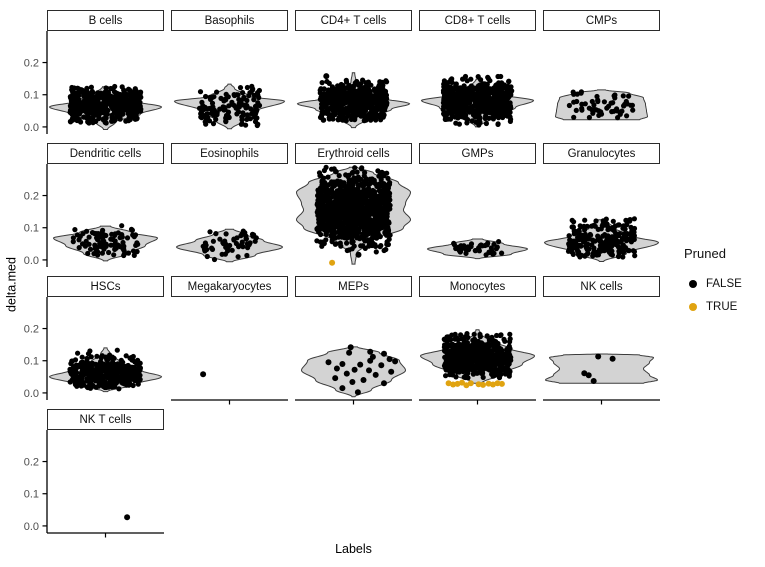 Image resolution: width=765 pixels, height=567 pixels. I want to click on facet-panel-cmps, so click(601, 105).